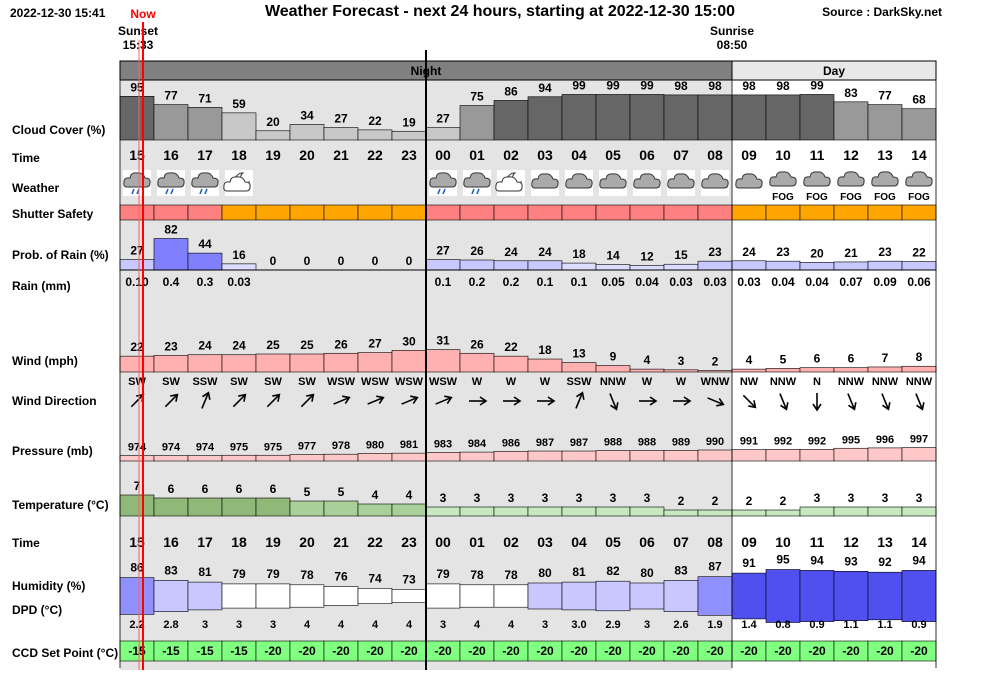 This screenshot has width=1000, height=680. Describe the element at coordinates (919, 440) in the screenshot. I see `pressure-value: 997` at that location.